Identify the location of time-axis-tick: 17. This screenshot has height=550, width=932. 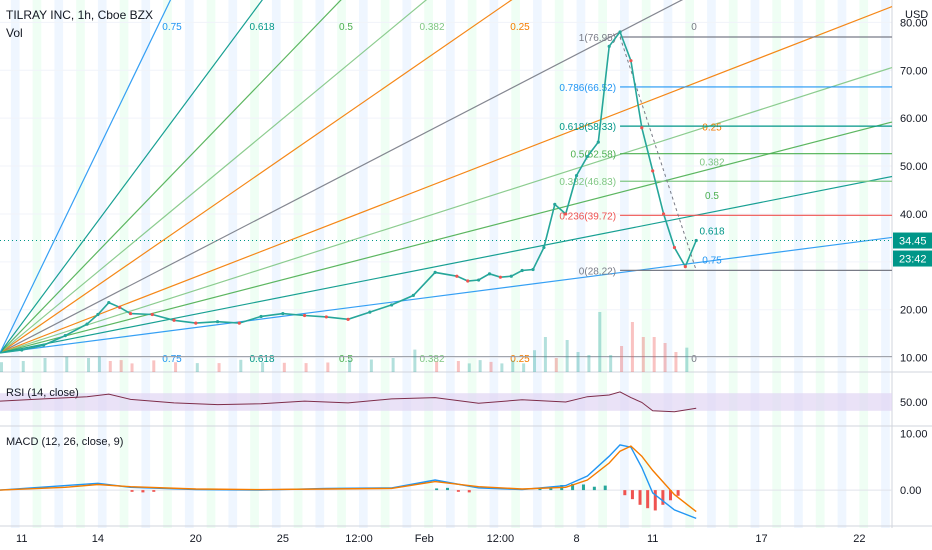
(761, 539).